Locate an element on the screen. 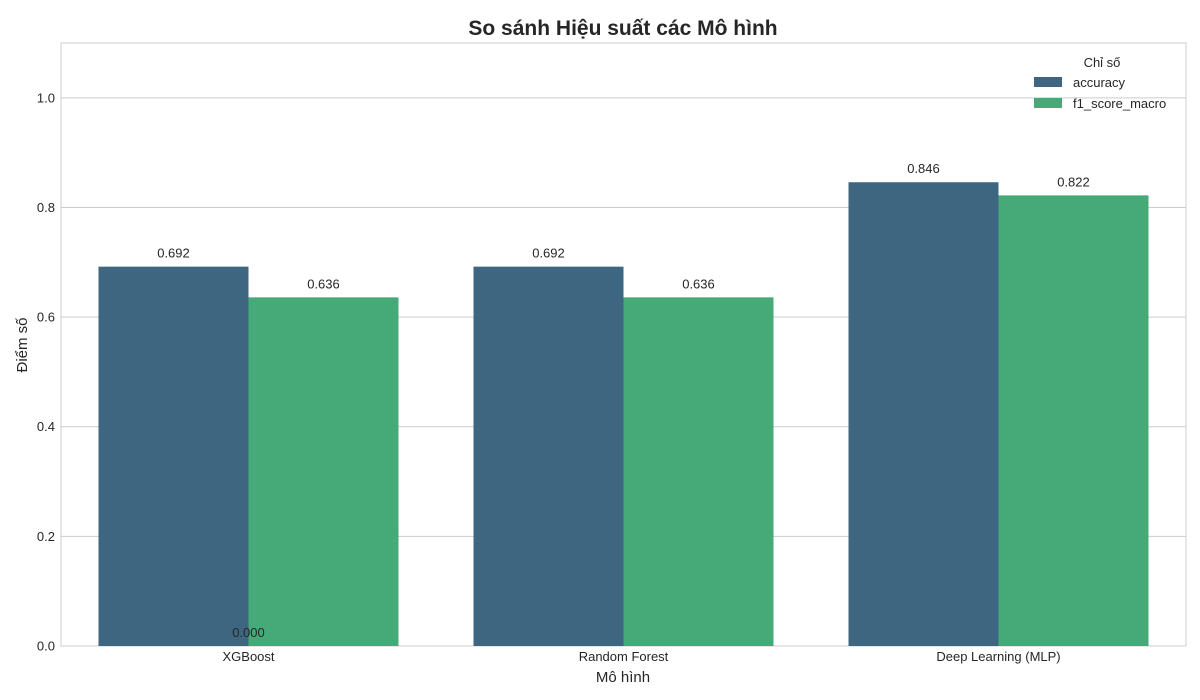 The image size is (1200, 700). legend-swatch-accuracy is located at coordinates (1048, 82).